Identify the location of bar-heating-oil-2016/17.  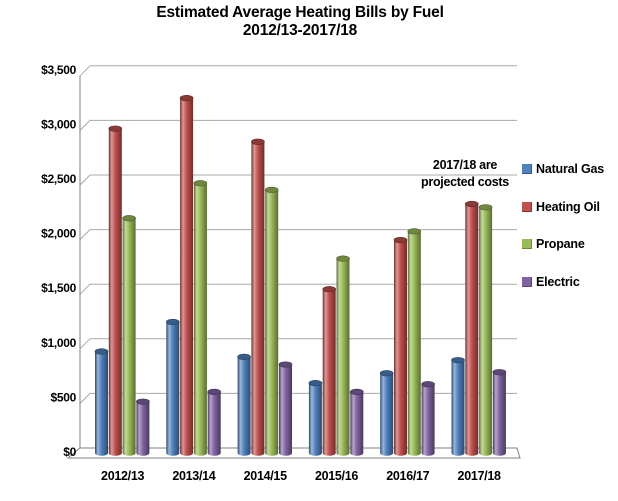
(400, 346).